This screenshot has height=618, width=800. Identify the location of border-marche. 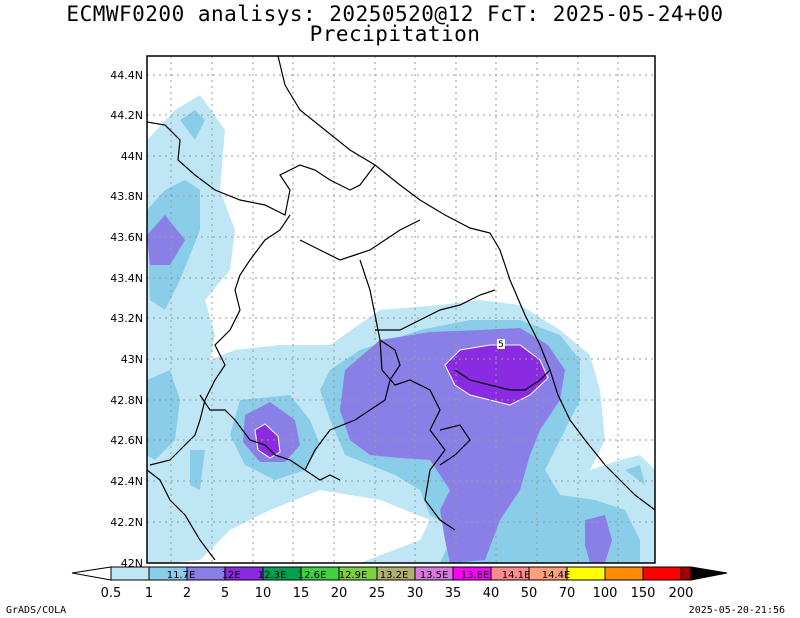
(377, 375).